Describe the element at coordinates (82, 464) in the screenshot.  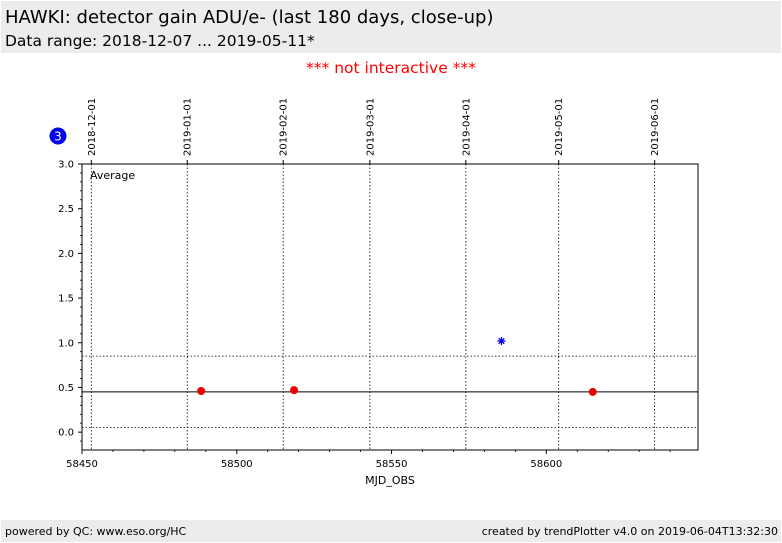
I see `x-tick-label: 58450` at that location.